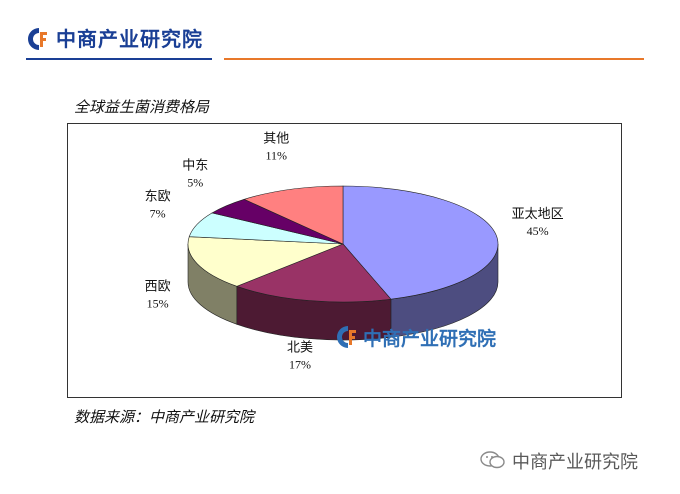 The height and width of the screenshot is (494, 680). I want to click on pie-label-1: 北美 17%, so click(300, 356).